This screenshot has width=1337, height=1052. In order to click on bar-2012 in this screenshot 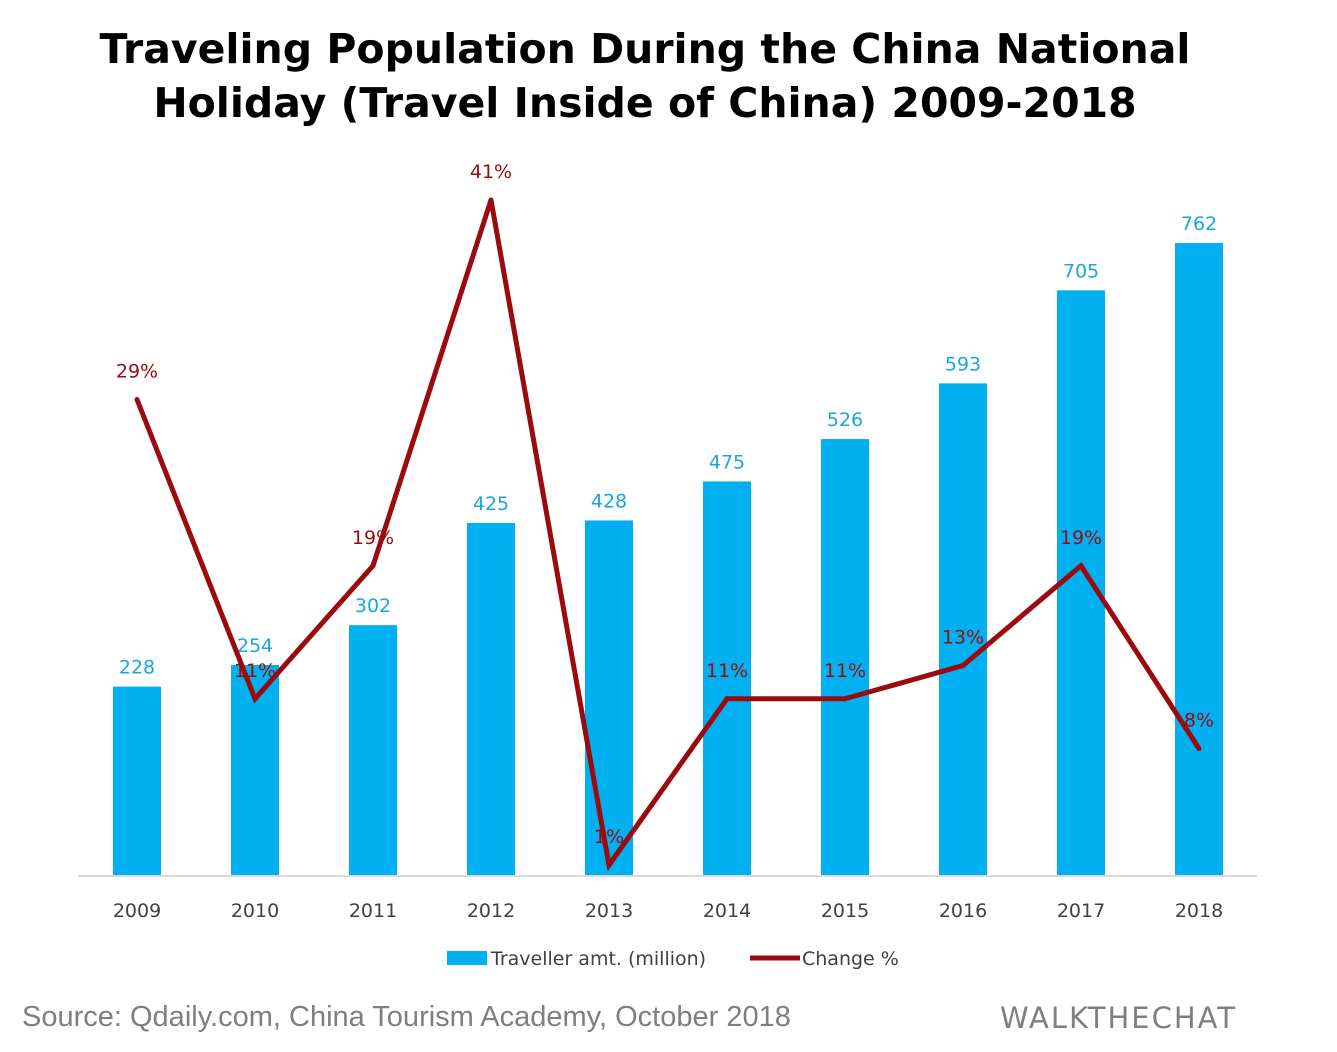, I will do `click(491, 699)`.